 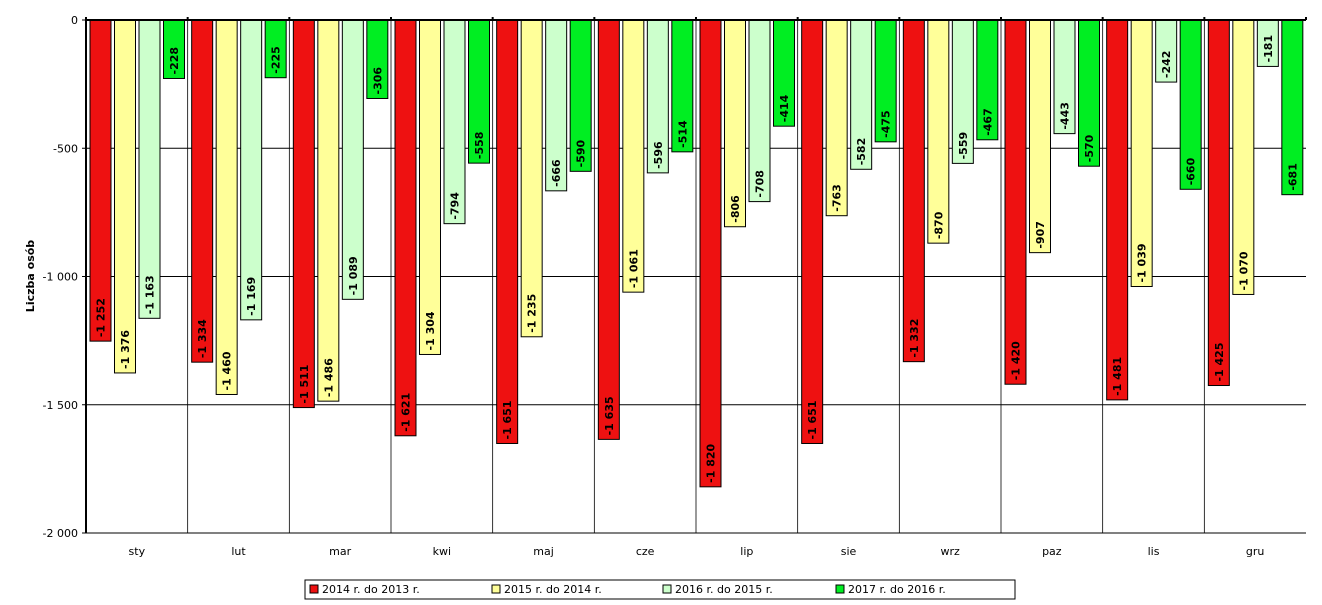 What do you see at coordinates (556, 173) in the screenshot?
I see `data-label: -666` at bounding box center [556, 173].